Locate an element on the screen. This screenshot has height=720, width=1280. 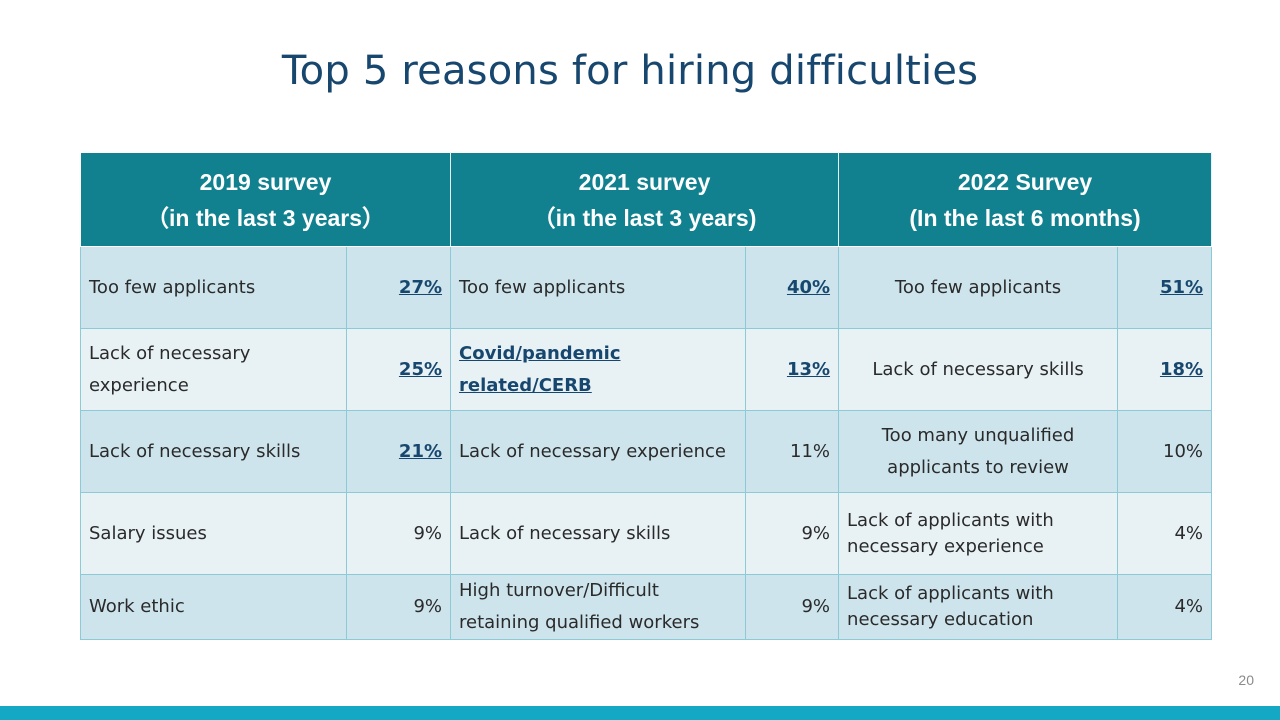
reason-2022: Lack of necessary skills is located at coordinates (978, 369).